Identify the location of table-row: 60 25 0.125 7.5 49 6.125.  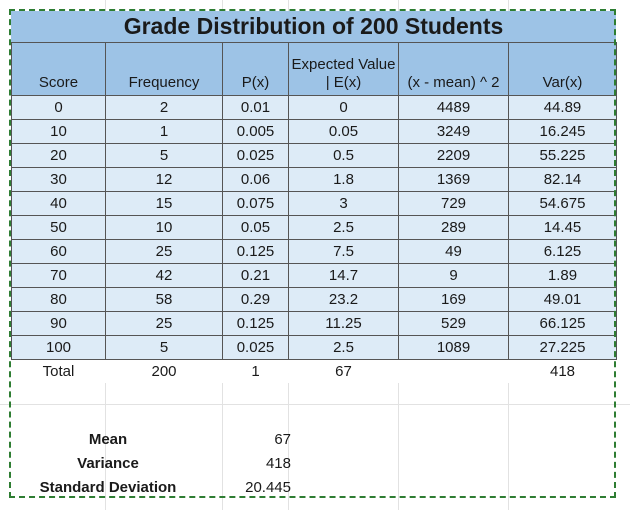
(314, 251).